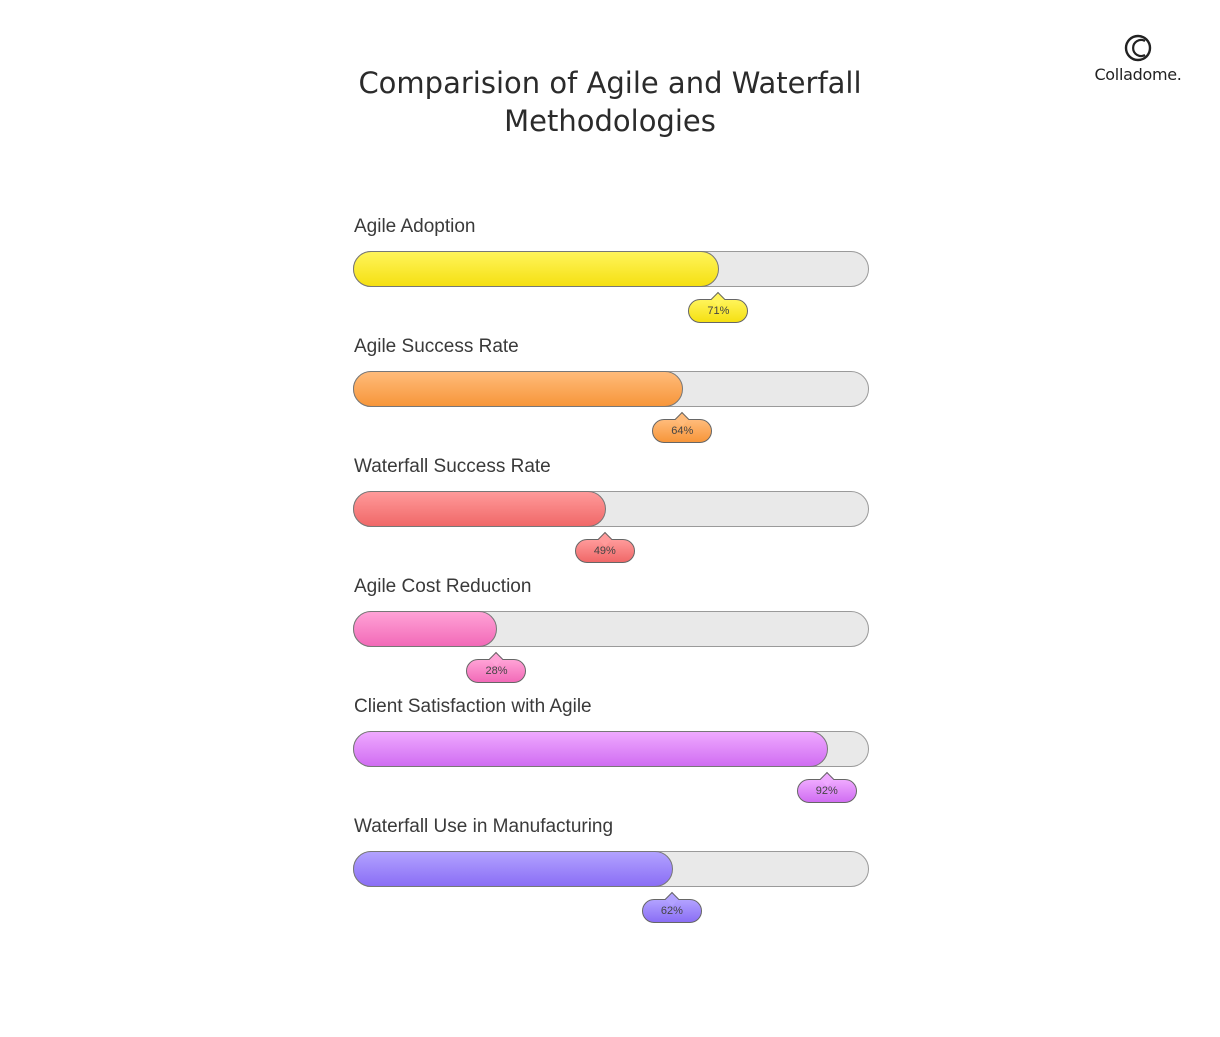 This screenshot has width=1220, height=1037. Describe the element at coordinates (1138, 48) in the screenshot. I see `colladome-logo-icon` at that location.